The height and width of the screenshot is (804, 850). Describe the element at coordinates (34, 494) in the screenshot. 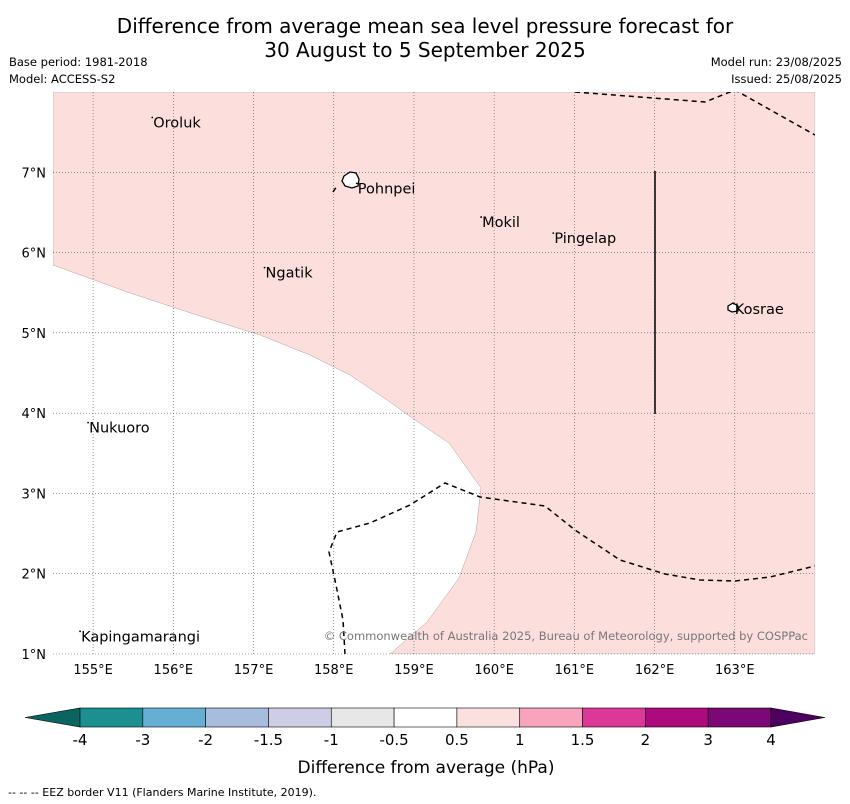

I see `lat-tick-label: 3°N` at that location.